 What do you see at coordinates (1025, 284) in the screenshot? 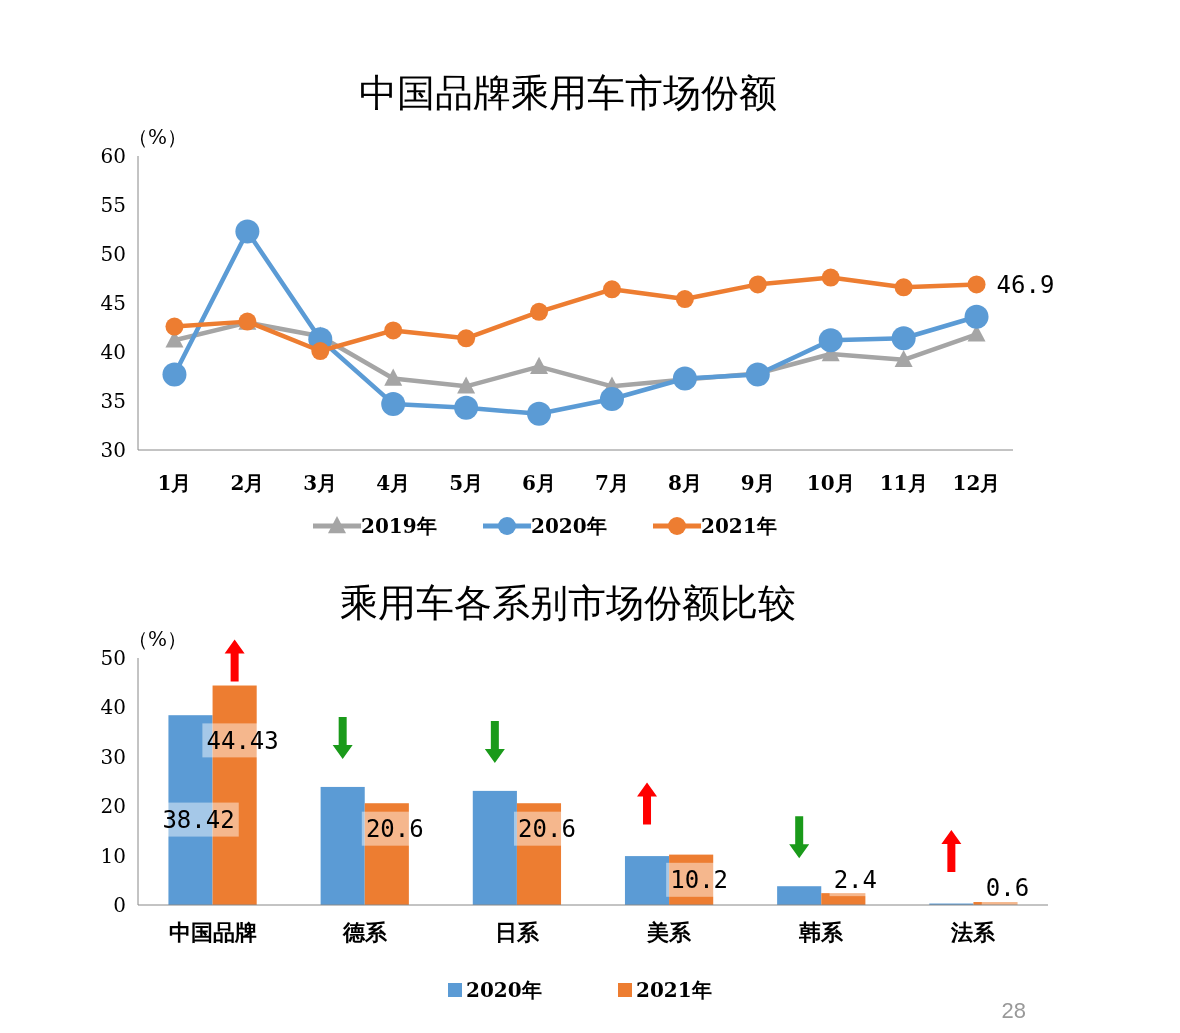
I see `data-label: 46.9` at bounding box center [1025, 284].